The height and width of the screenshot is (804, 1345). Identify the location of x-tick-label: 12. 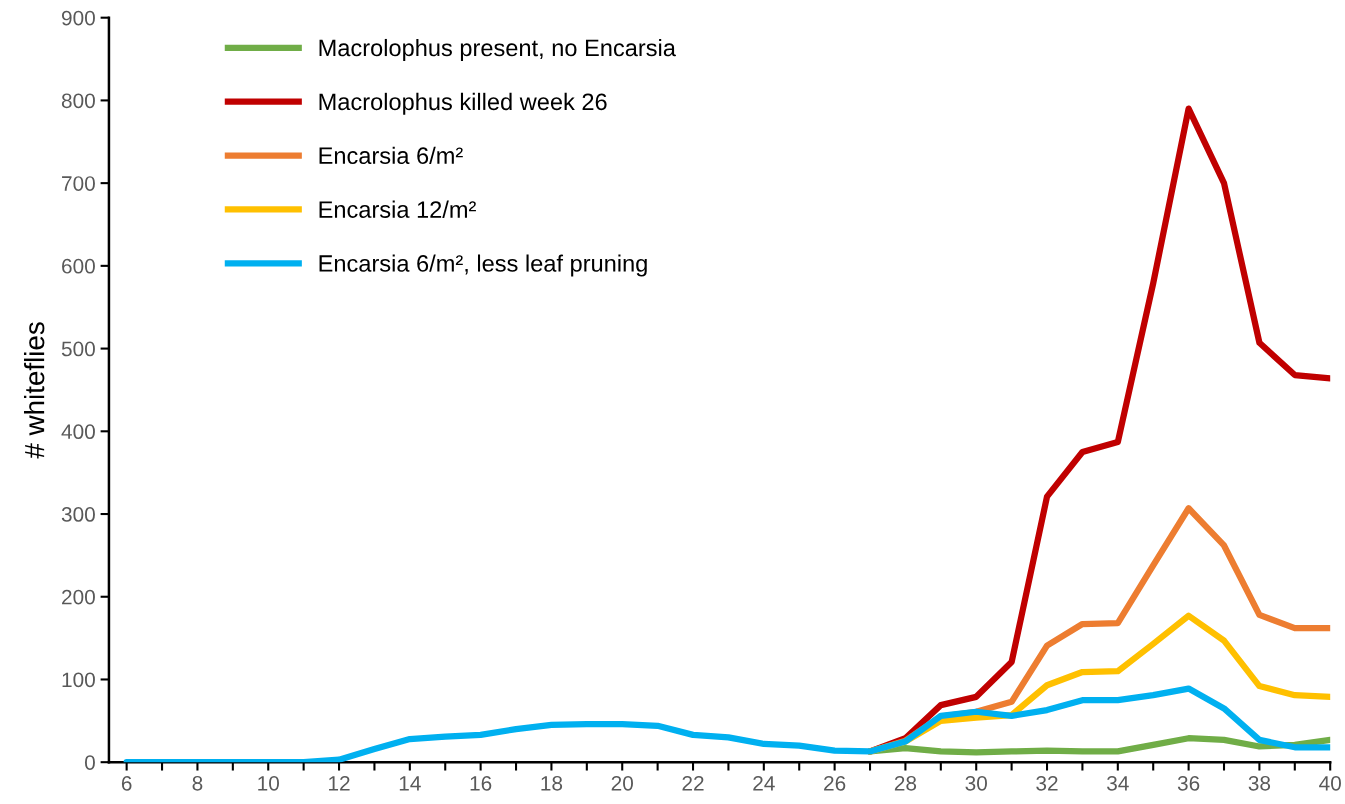
(339, 783).